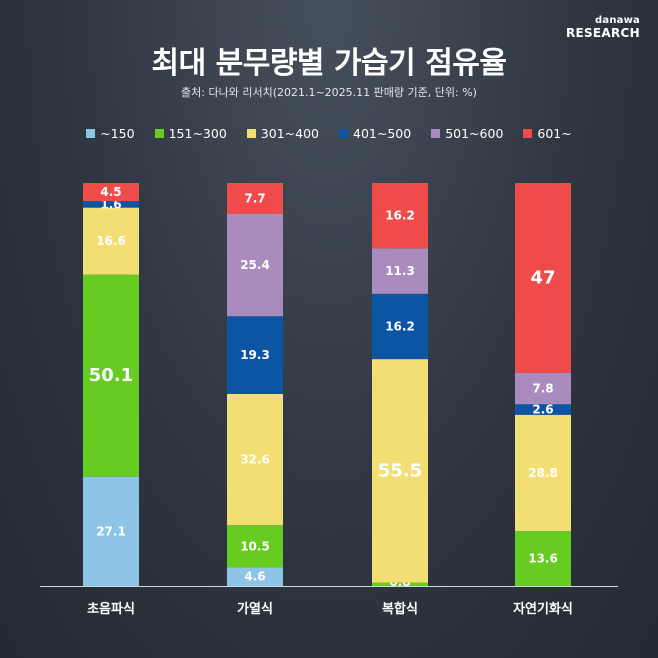  I want to click on legend-item: ~150, so click(110, 133).